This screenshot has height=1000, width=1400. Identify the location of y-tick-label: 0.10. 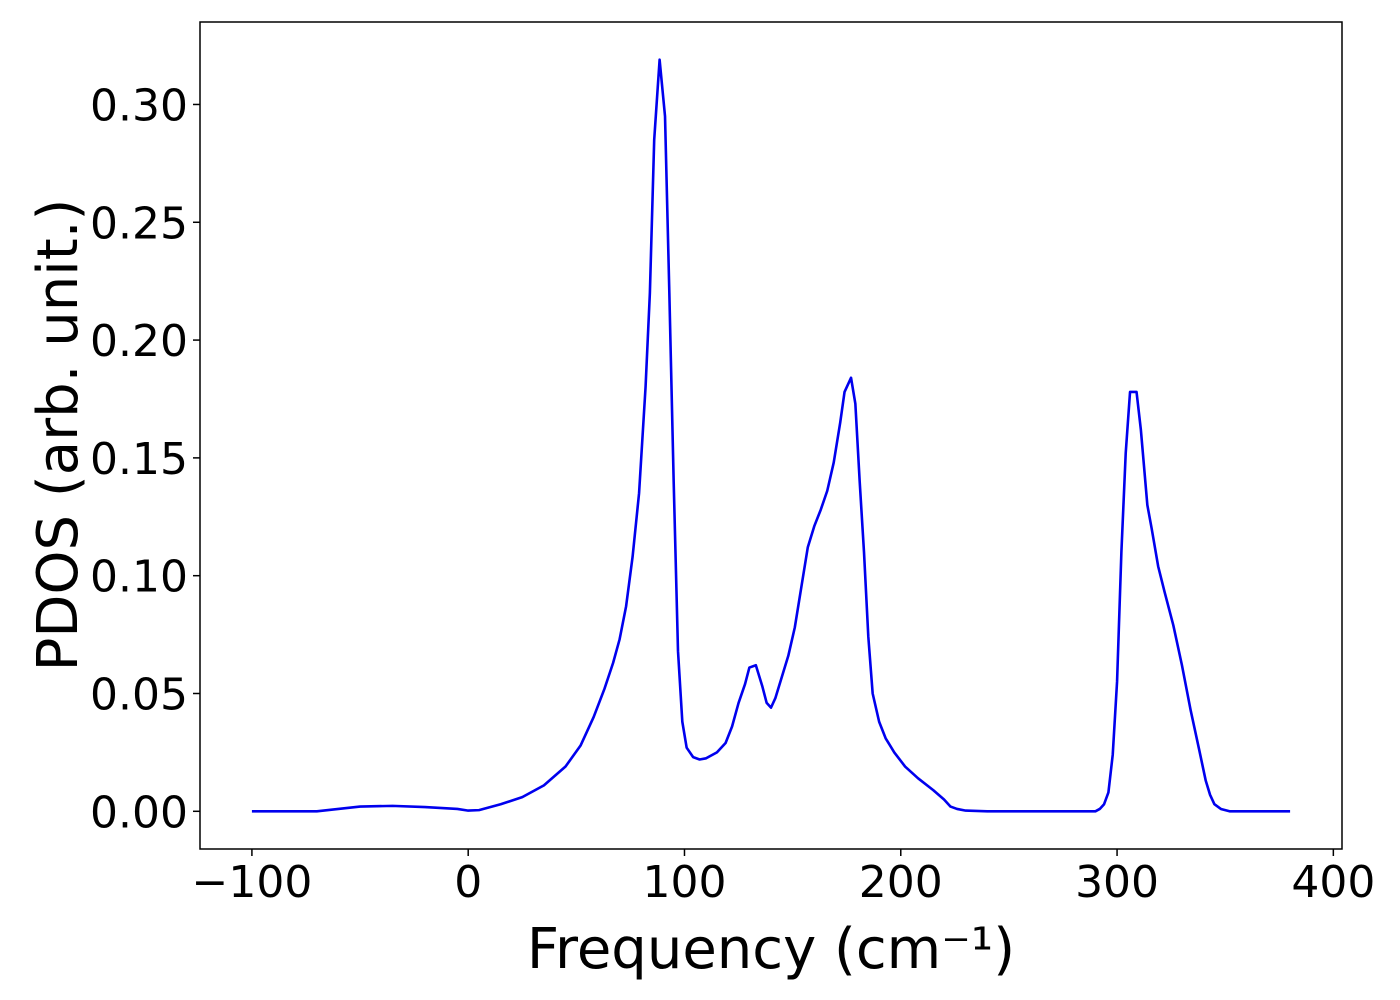
(139, 577).